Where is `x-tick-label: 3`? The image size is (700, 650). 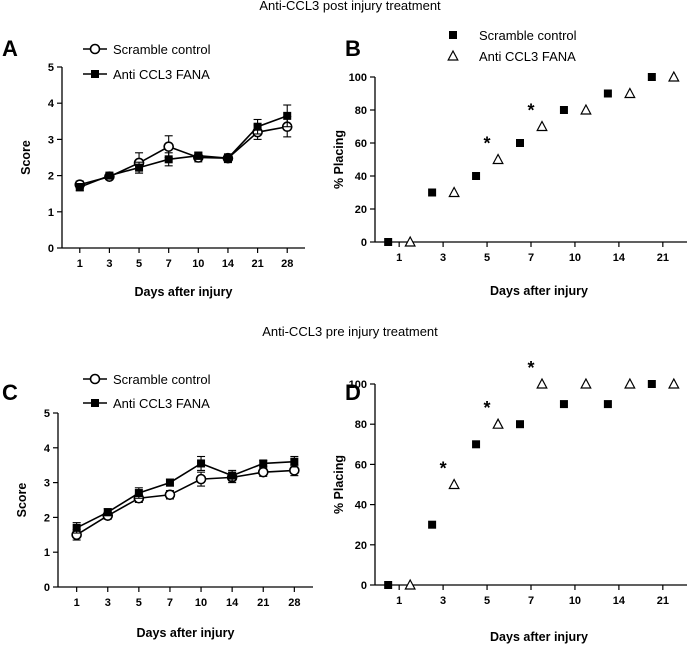
x-tick-label: 3 is located at coordinates (443, 258).